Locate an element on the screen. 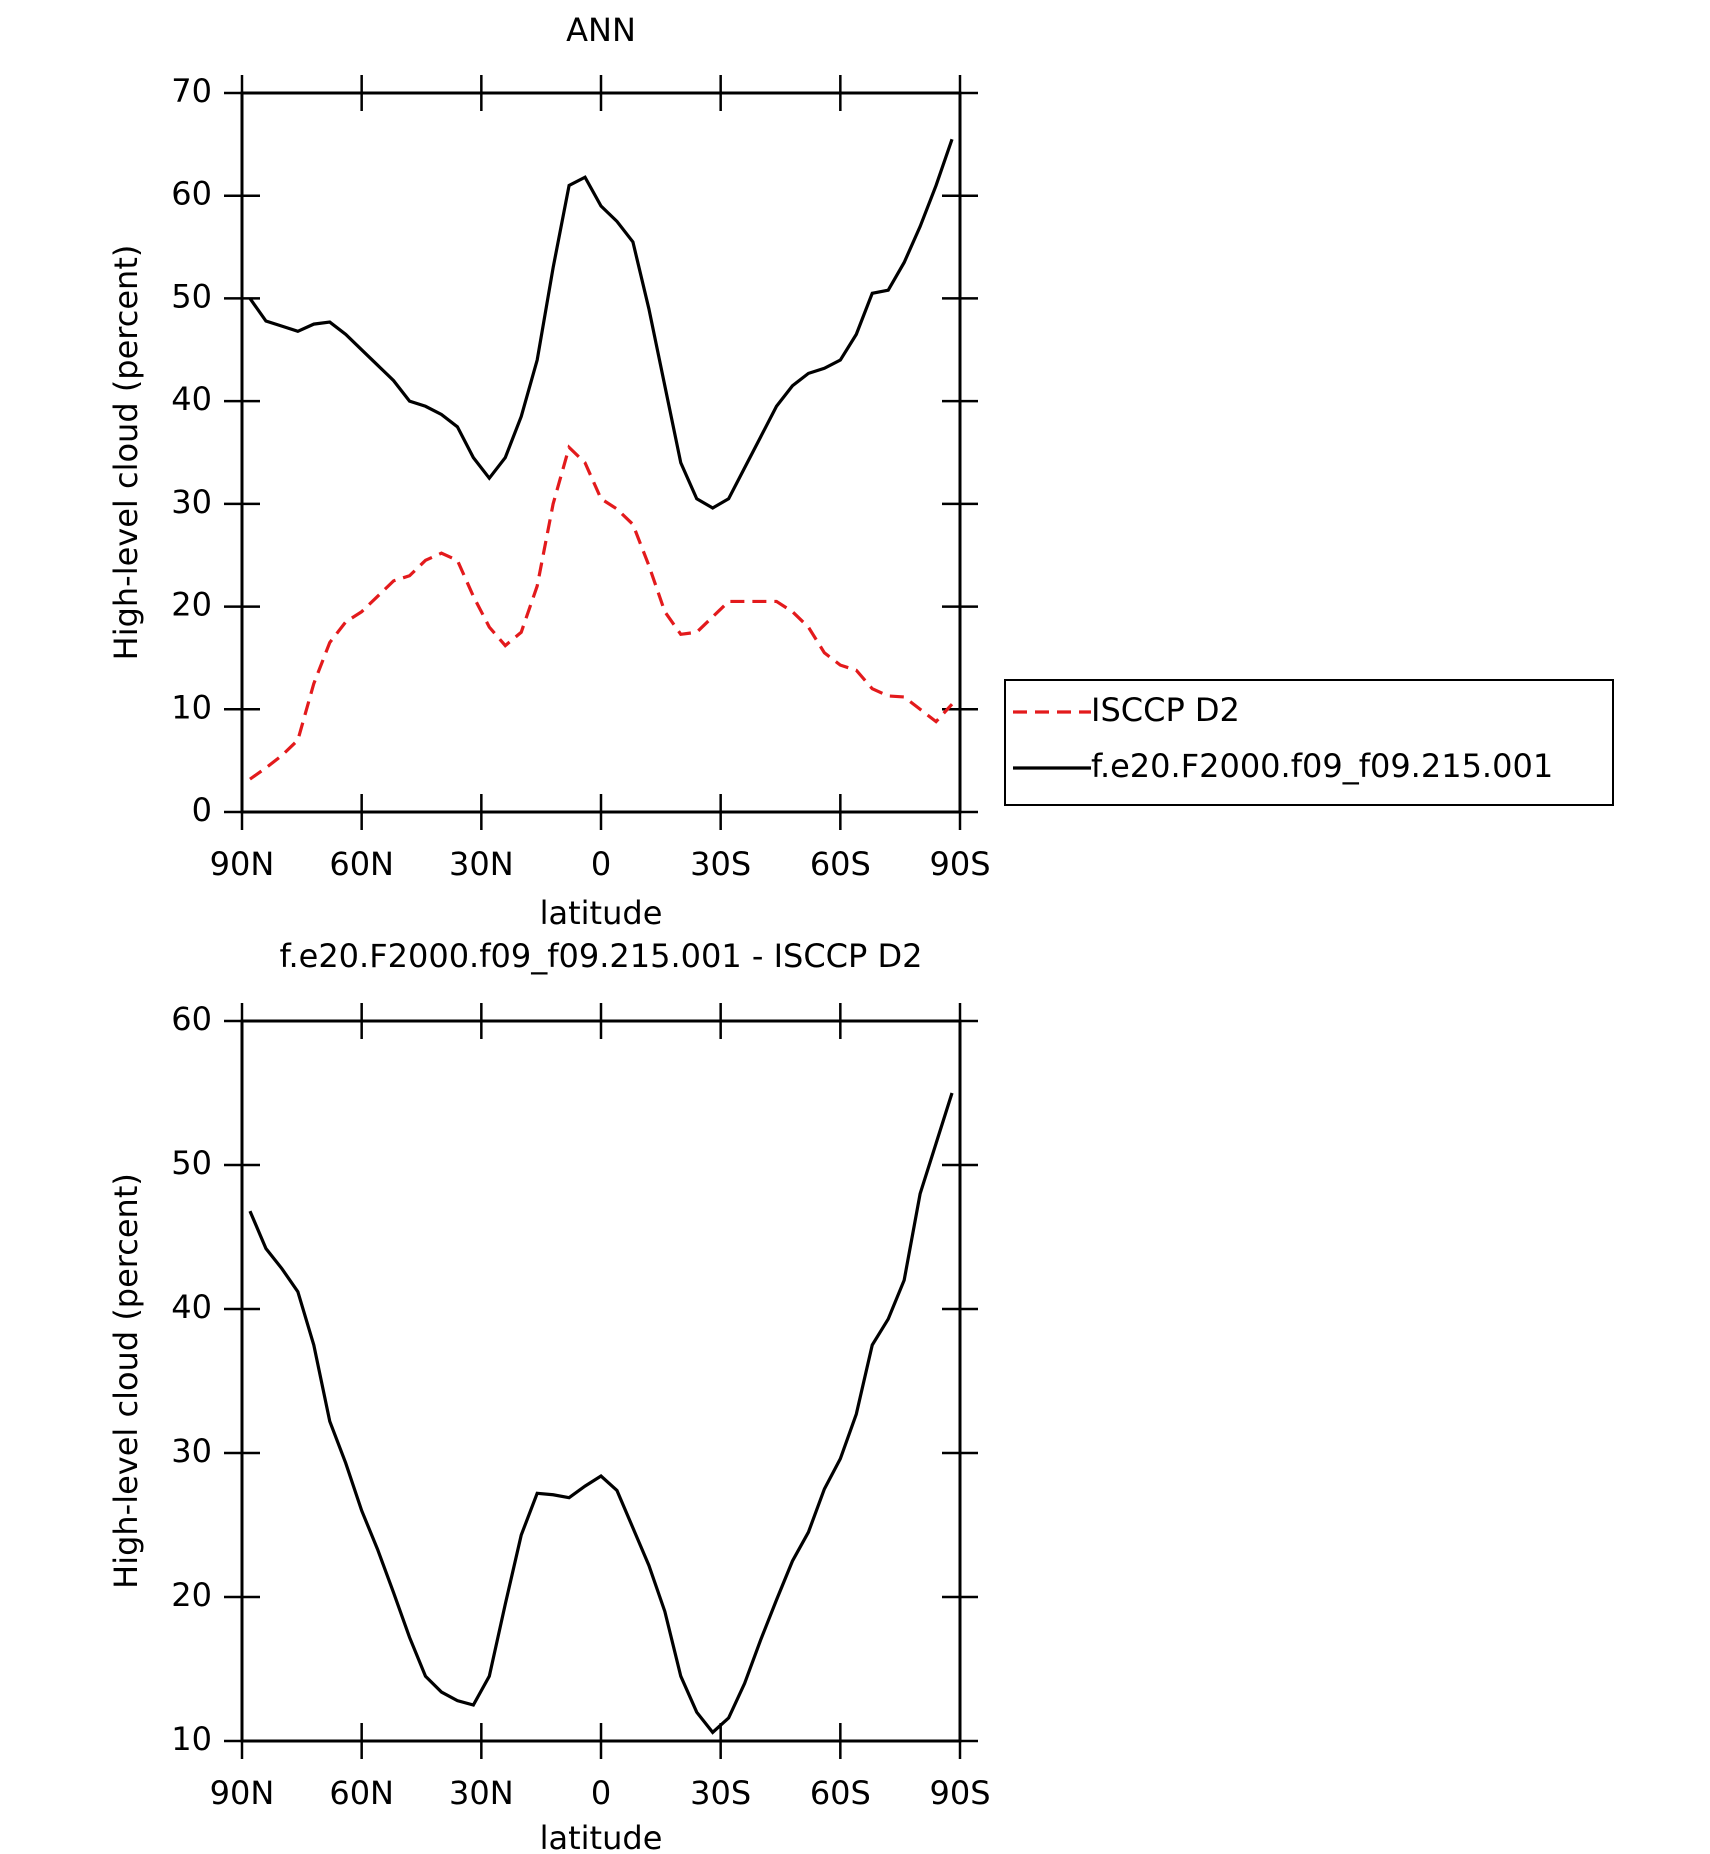 This screenshot has height=1854, width=1710. chart-title: f.e20.F2000.f09_f09.215.001 - ISCCP D2 is located at coordinates (601, 956).